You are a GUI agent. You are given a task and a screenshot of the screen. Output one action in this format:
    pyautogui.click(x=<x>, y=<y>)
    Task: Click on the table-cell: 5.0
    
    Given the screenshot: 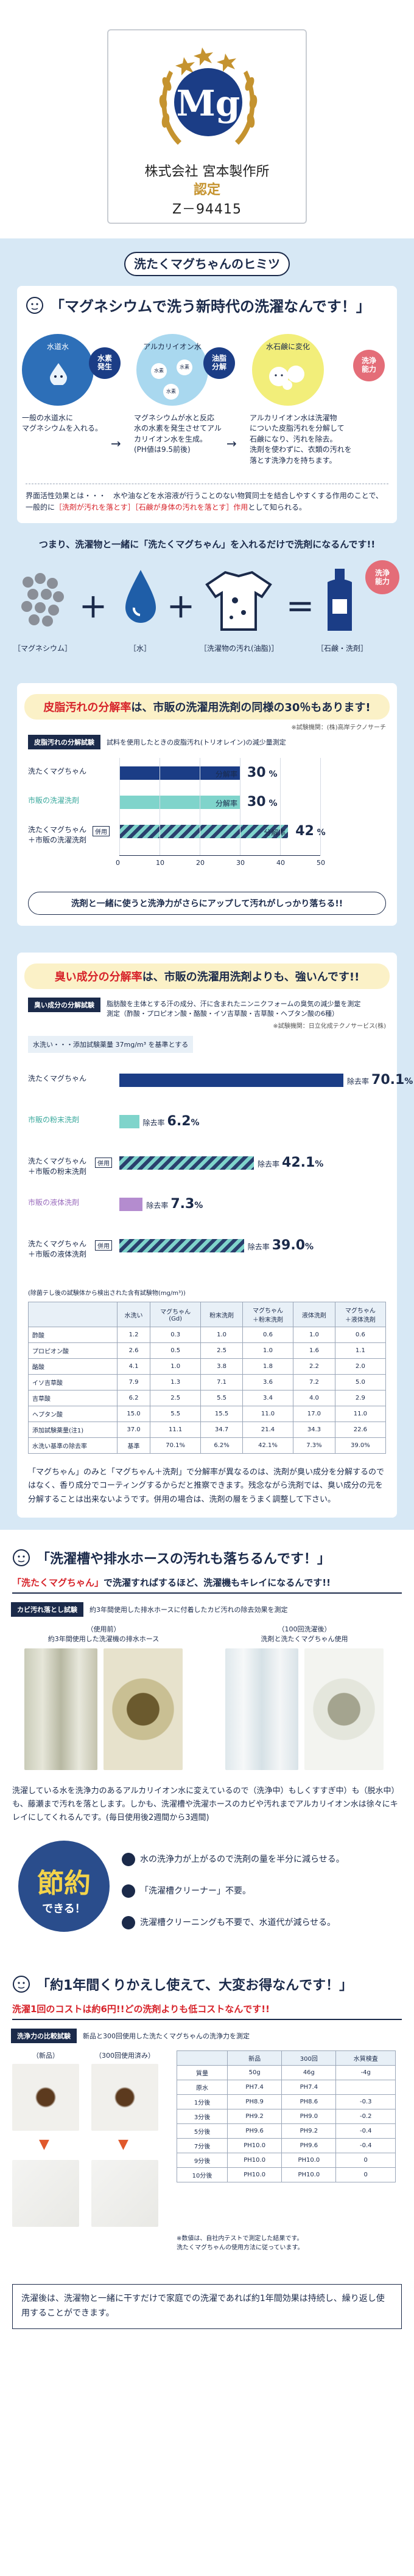 What is the action you would take?
    pyautogui.click(x=360, y=1382)
    